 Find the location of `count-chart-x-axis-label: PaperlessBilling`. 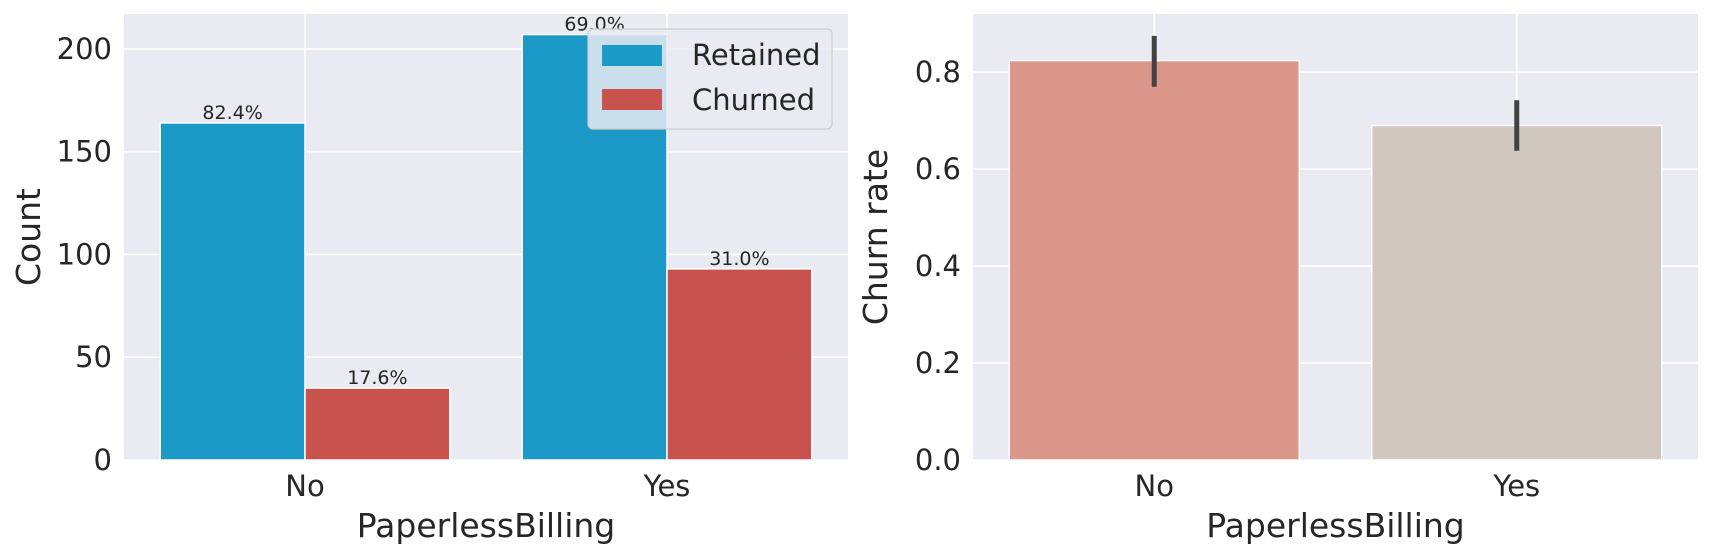

count-chart-x-axis-label: PaperlessBilling is located at coordinates (486, 525).